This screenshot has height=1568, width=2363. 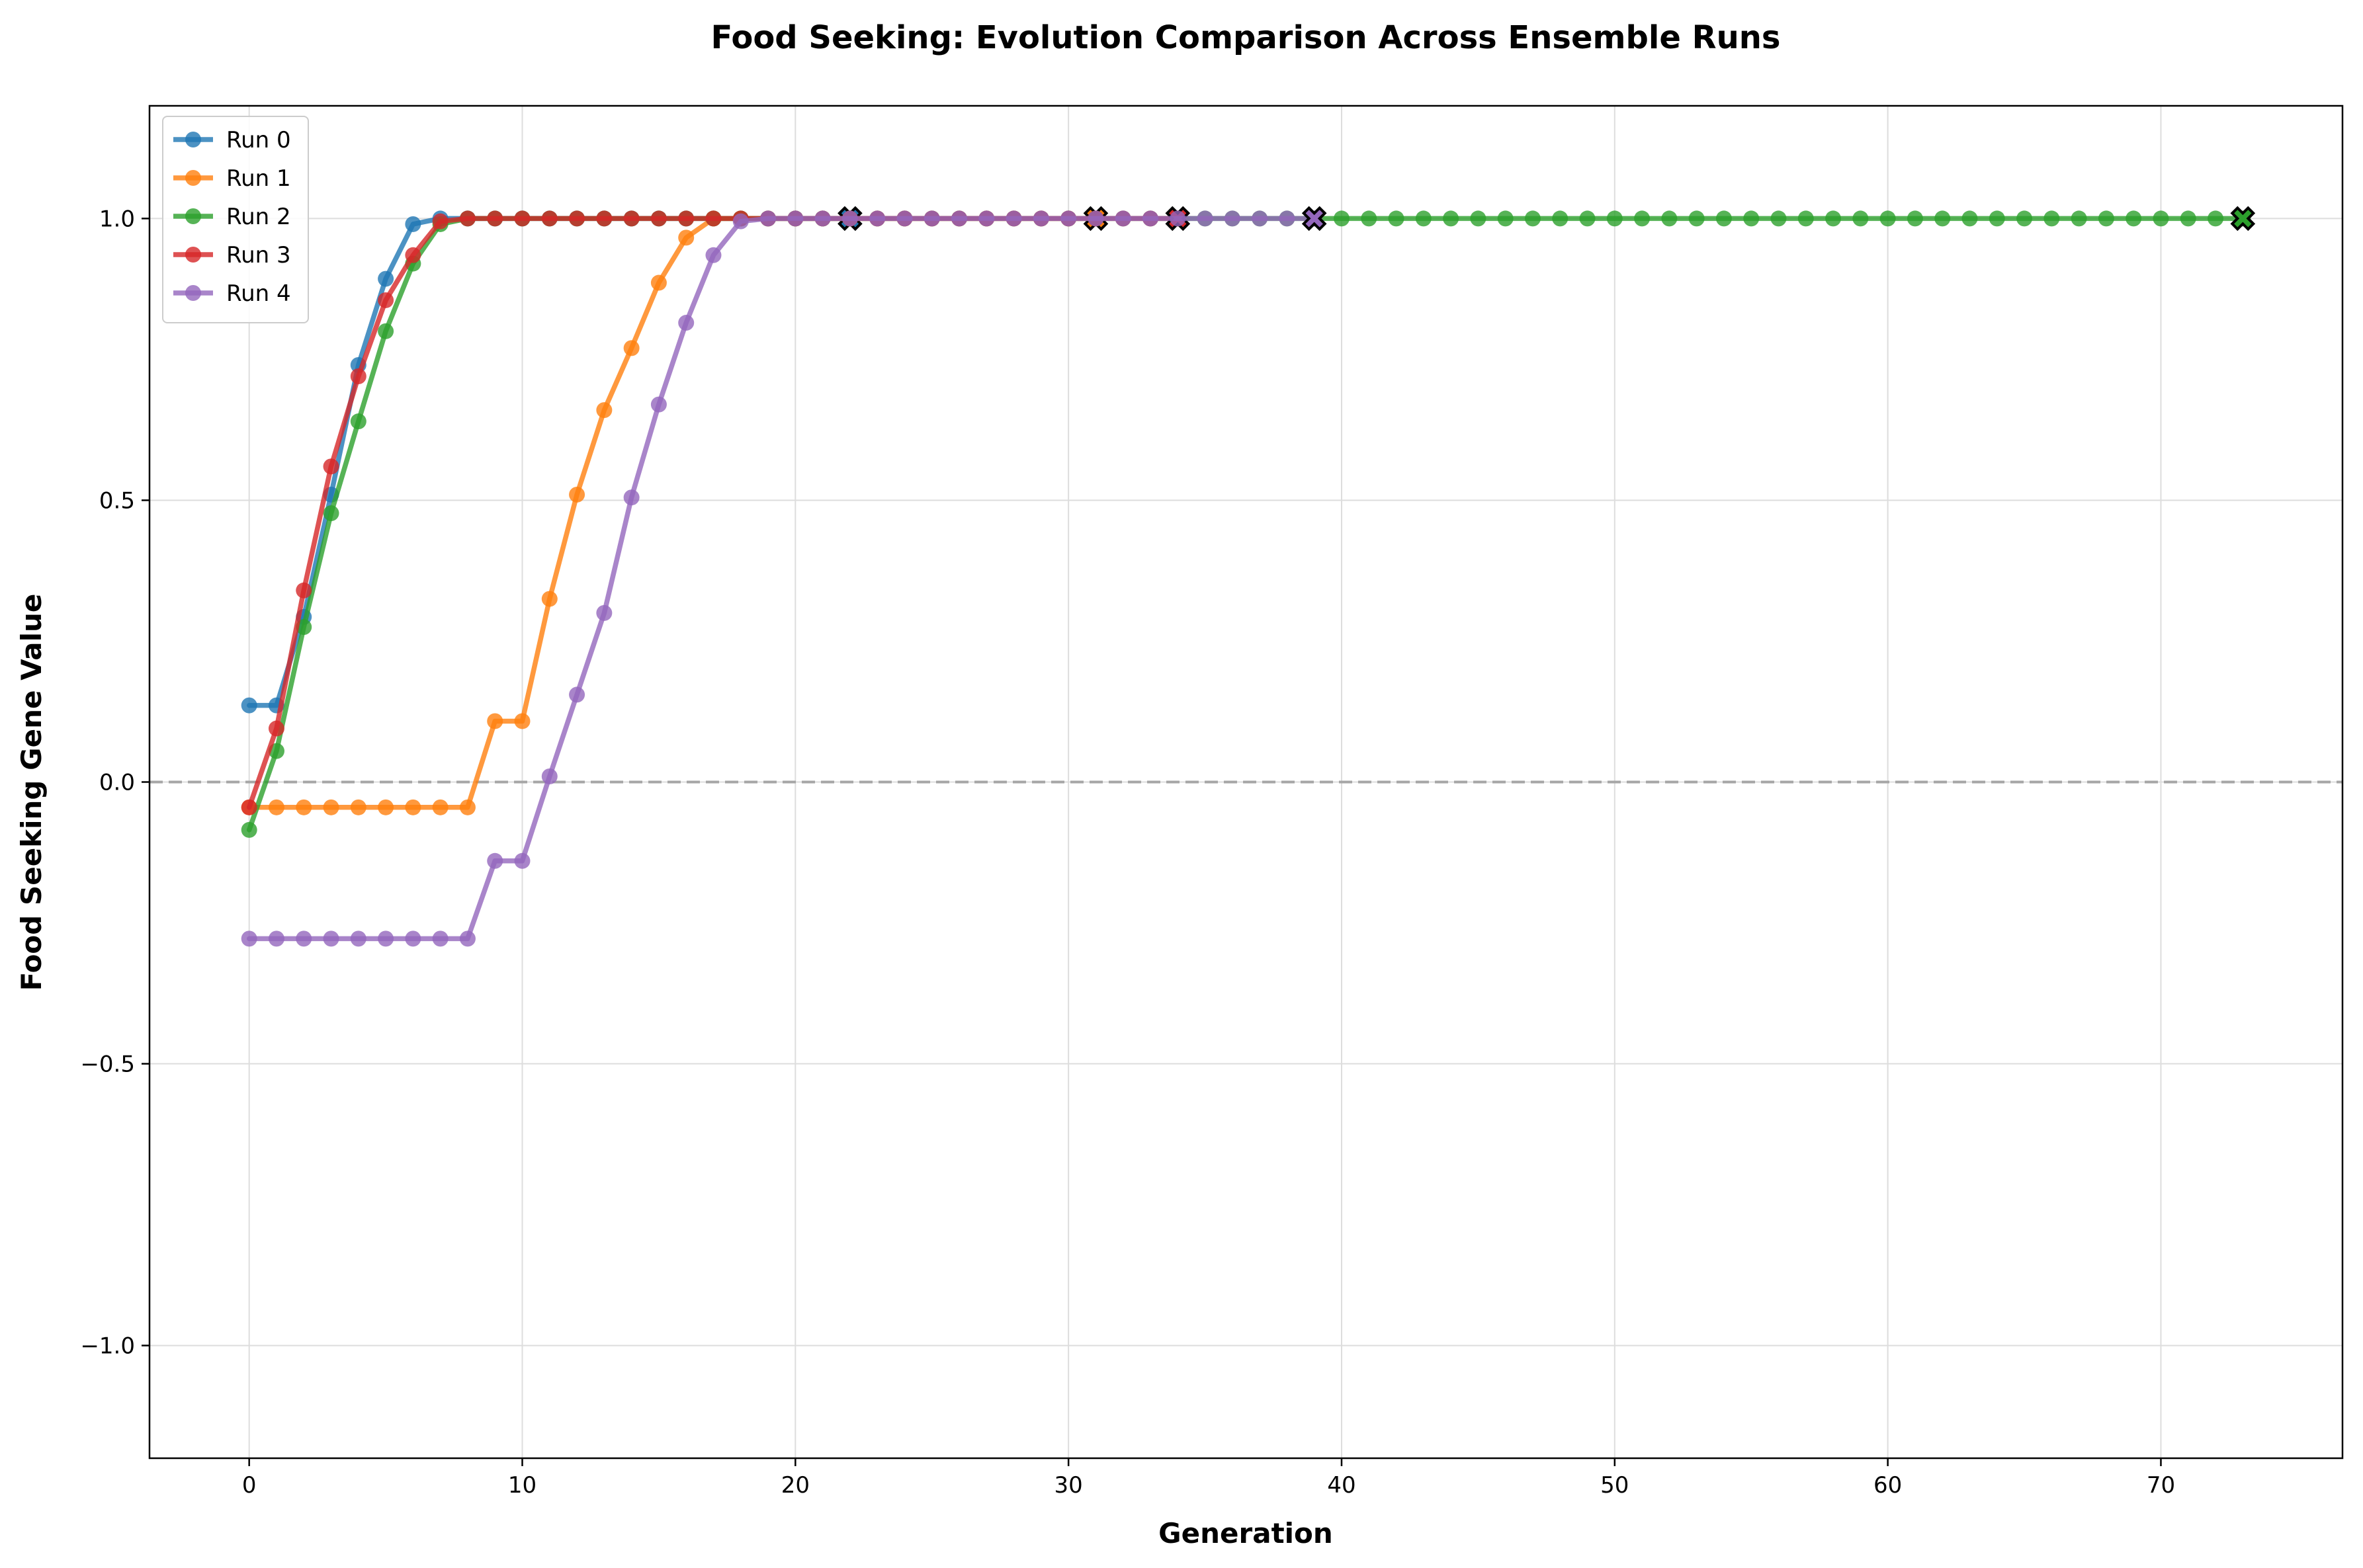 I want to click on x-tick-label: 0, so click(x=249, y=1485).